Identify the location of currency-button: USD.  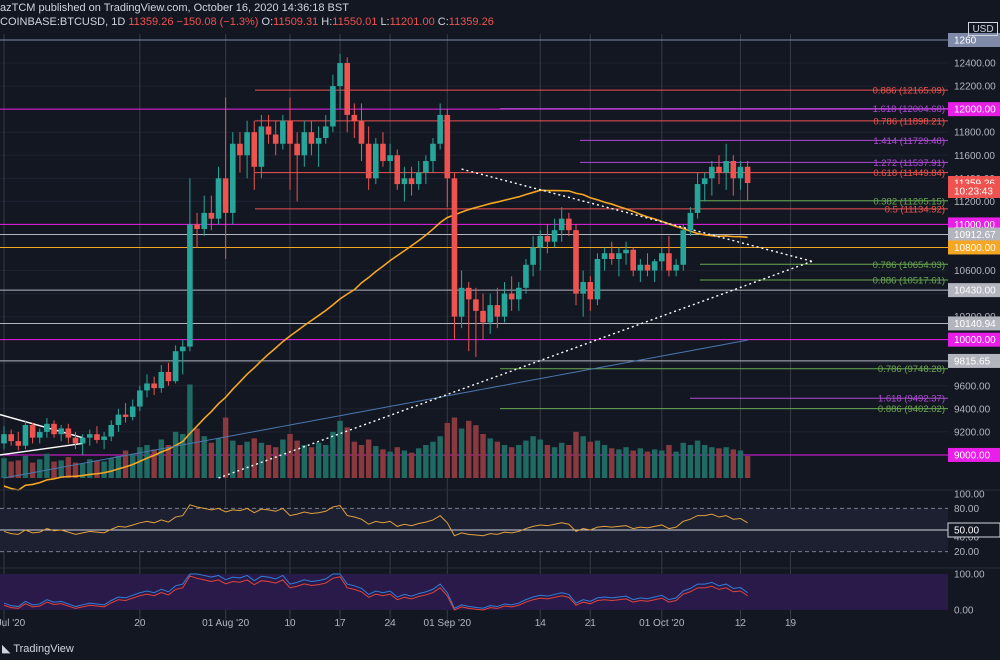
(983, 29).